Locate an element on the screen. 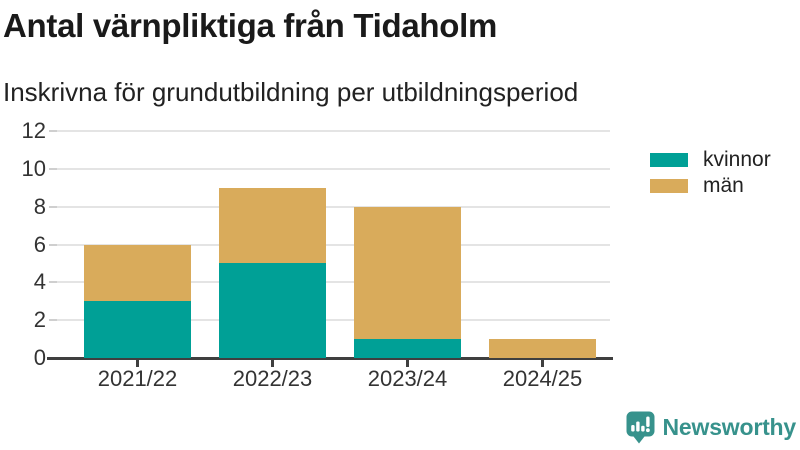  legend-swatch-kvinnor is located at coordinates (669, 160).